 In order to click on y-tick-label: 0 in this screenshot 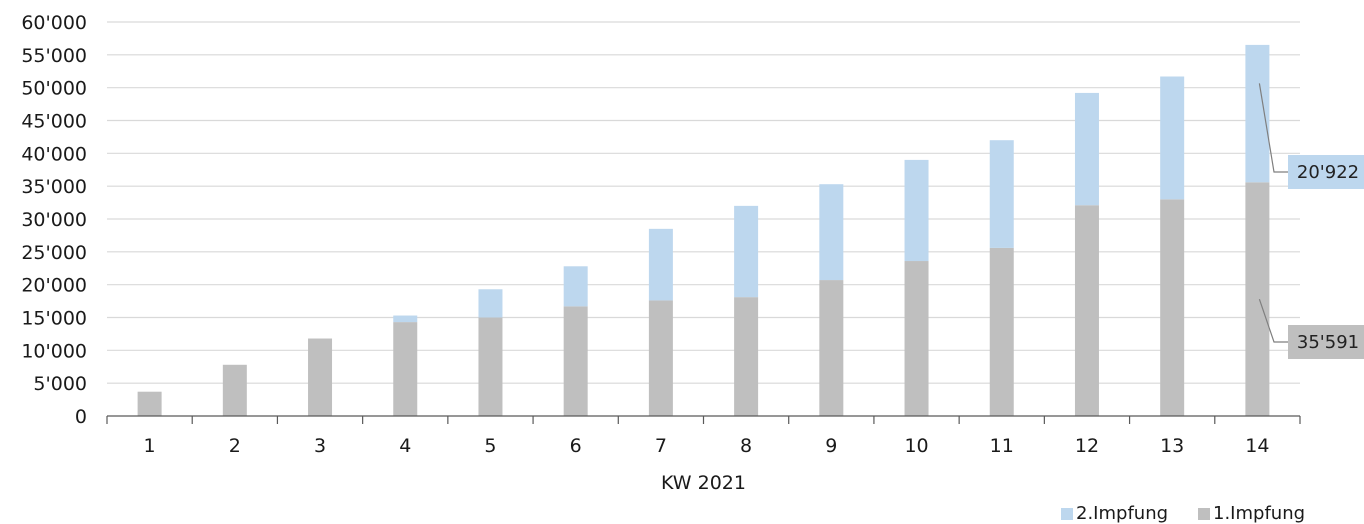, I will do `click(81, 417)`.